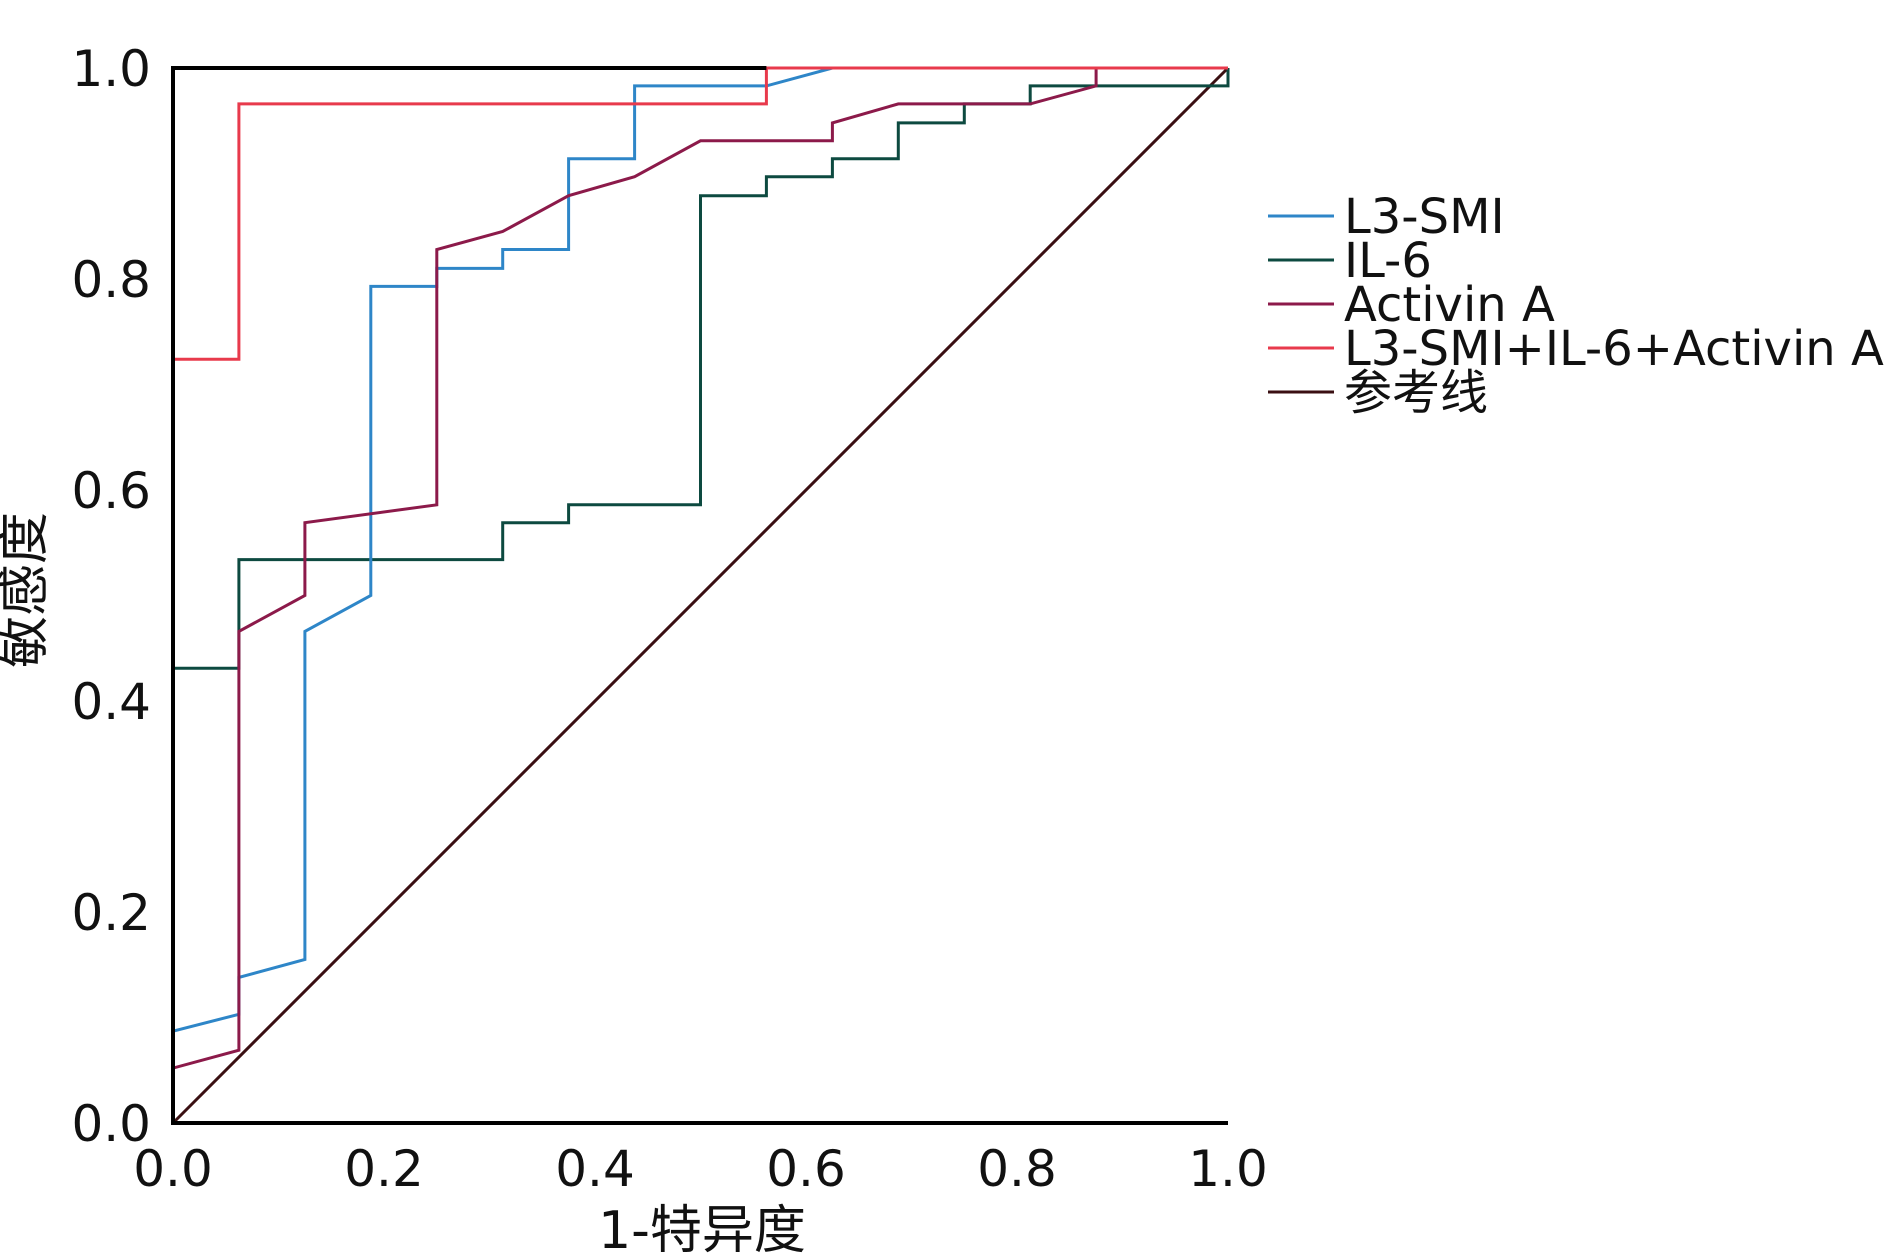 Image resolution: width=1898 pixels, height=1260 pixels. What do you see at coordinates (111, 1124) in the screenshot?
I see `y-tick-label: 0.0` at bounding box center [111, 1124].